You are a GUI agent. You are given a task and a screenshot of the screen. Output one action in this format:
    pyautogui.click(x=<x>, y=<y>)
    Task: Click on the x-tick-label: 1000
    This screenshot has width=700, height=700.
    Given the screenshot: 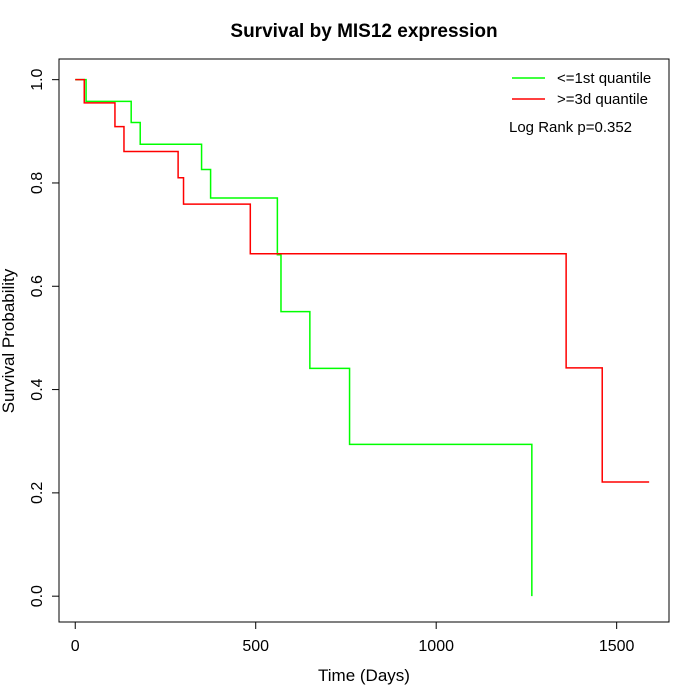 What is the action you would take?
    pyautogui.click(x=436, y=646)
    